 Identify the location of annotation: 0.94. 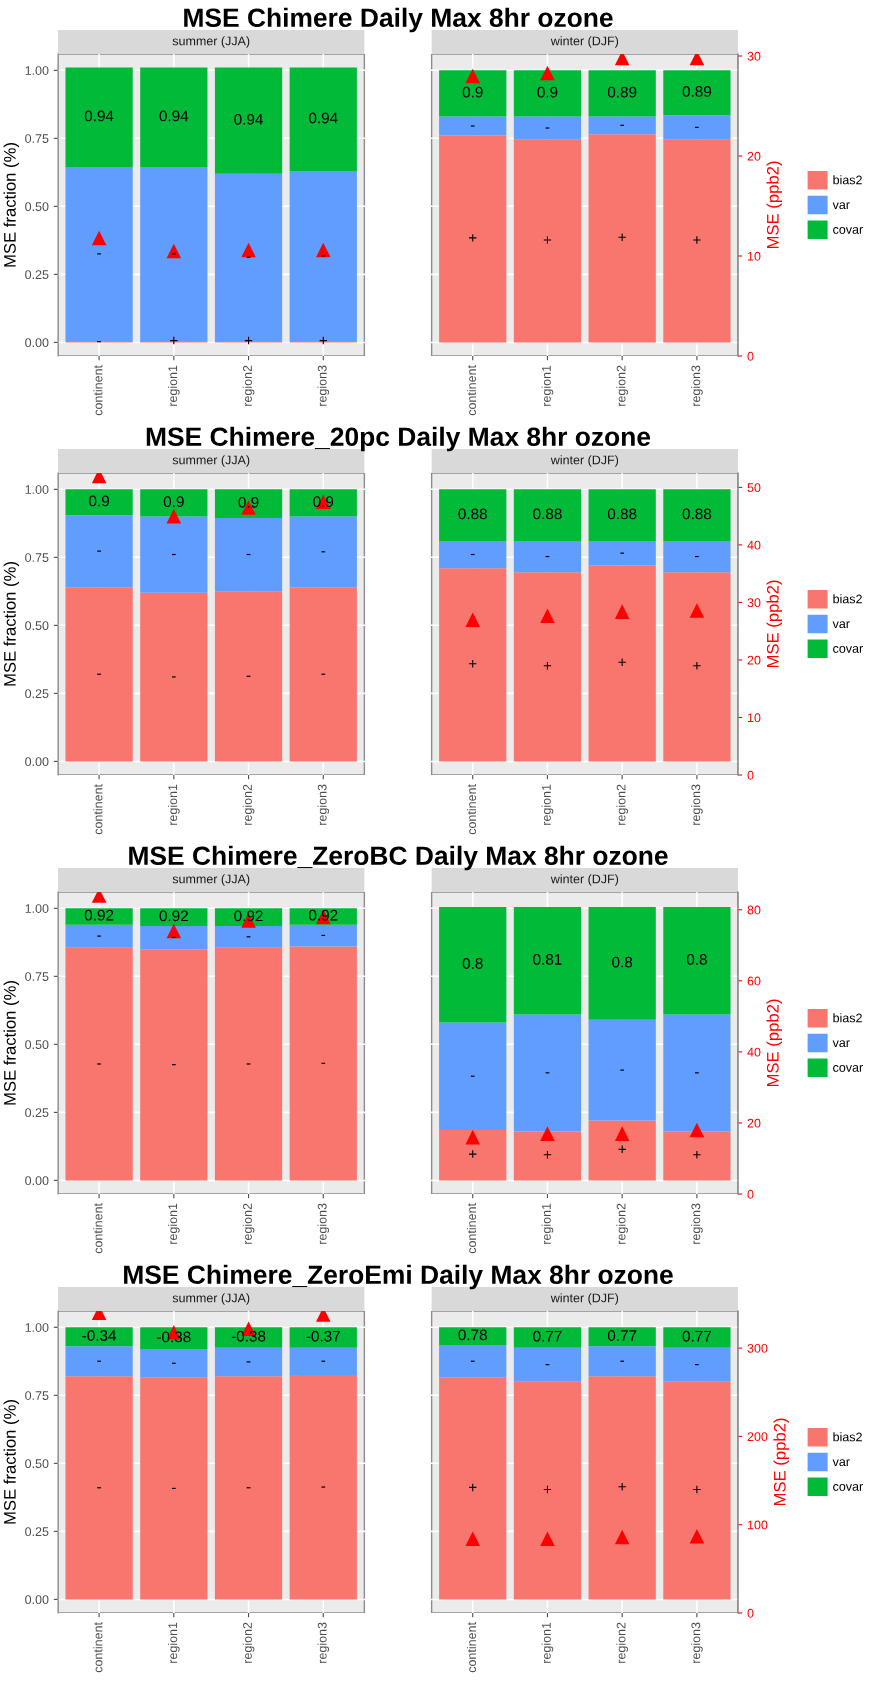
(323, 118).